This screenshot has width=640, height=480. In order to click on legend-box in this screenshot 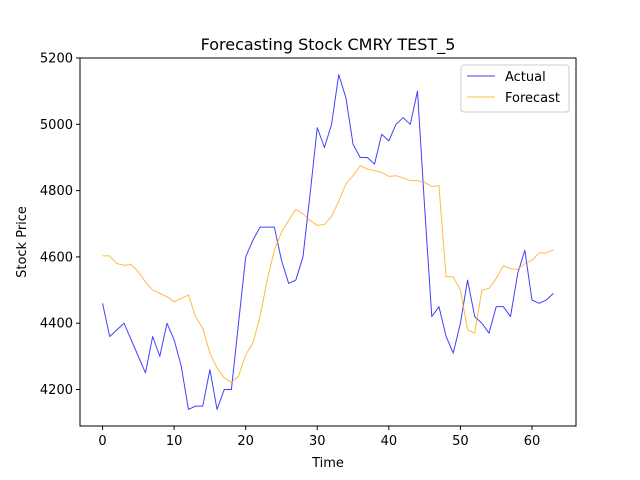, I will do `click(515, 88)`.